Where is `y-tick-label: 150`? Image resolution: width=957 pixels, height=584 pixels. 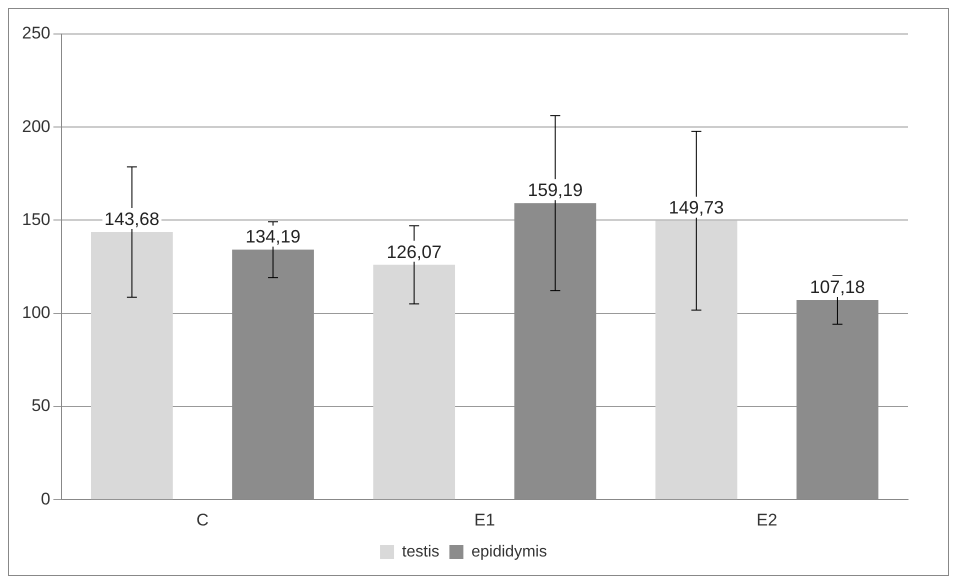 y-tick-label: 150 is located at coordinates (36, 219).